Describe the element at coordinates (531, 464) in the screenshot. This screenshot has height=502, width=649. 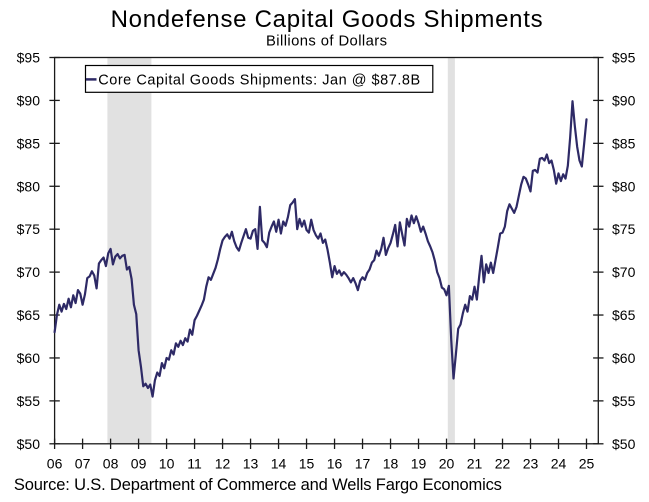
I see `svg-text: 23` at that location.